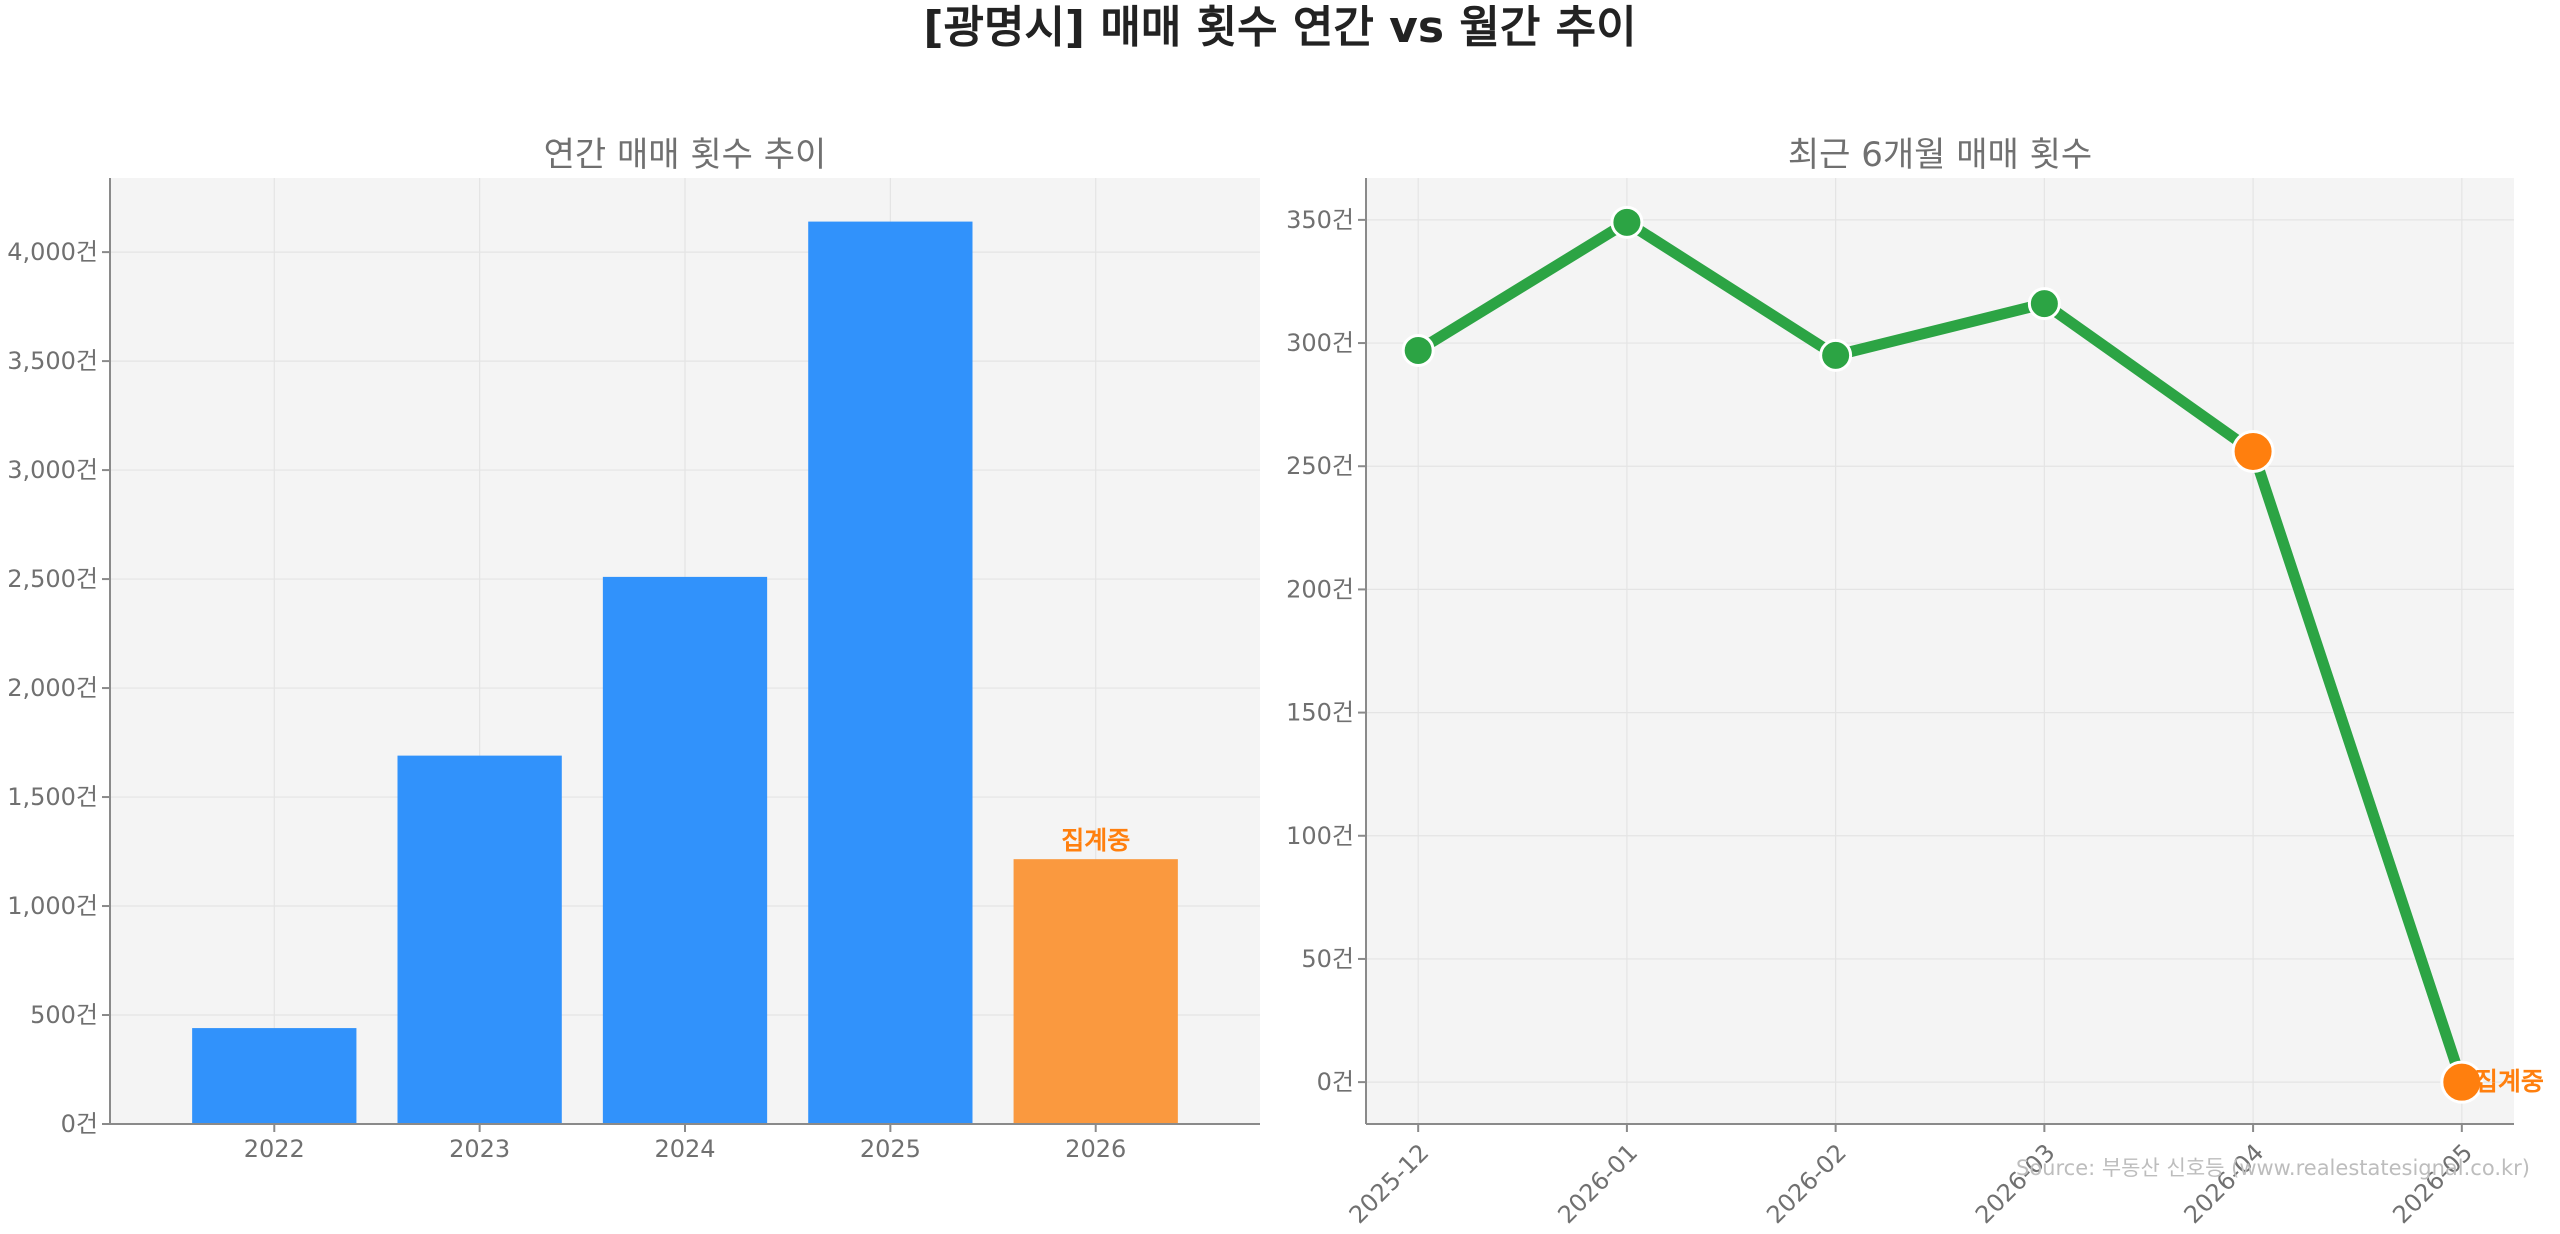 The width and height of the screenshot is (2560, 1234). Describe the element at coordinates (274, 1076) in the screenshot. I see `annual-bar-2022` at that location.